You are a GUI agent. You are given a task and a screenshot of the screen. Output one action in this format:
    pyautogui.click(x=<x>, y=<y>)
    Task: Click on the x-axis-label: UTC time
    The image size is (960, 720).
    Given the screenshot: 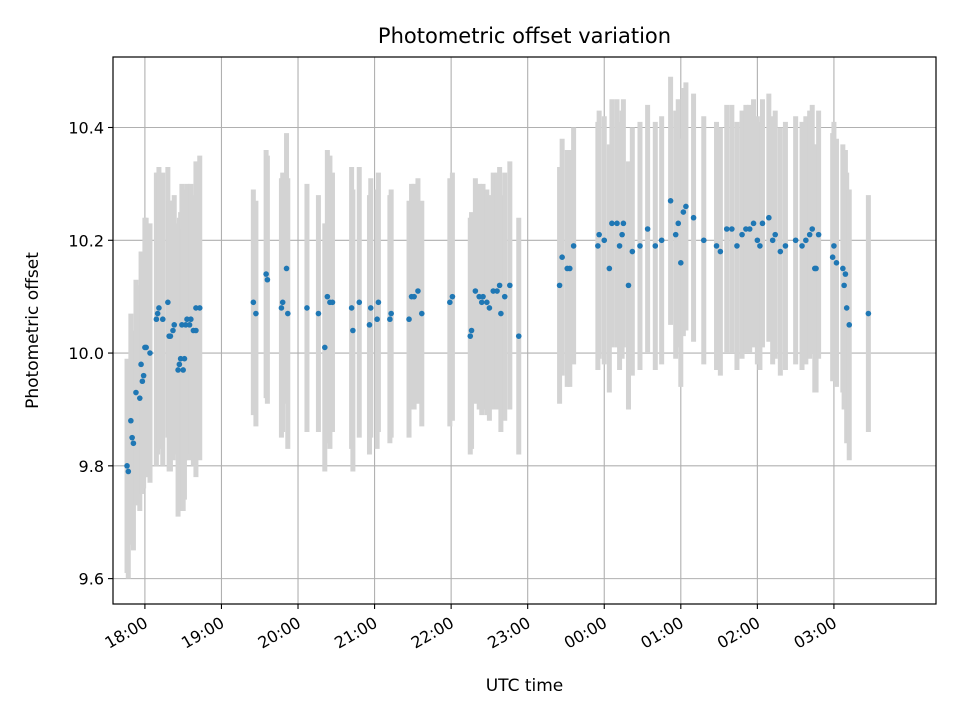 What is the action you would take?
    pyautogui.click(x=525, y=686)
    